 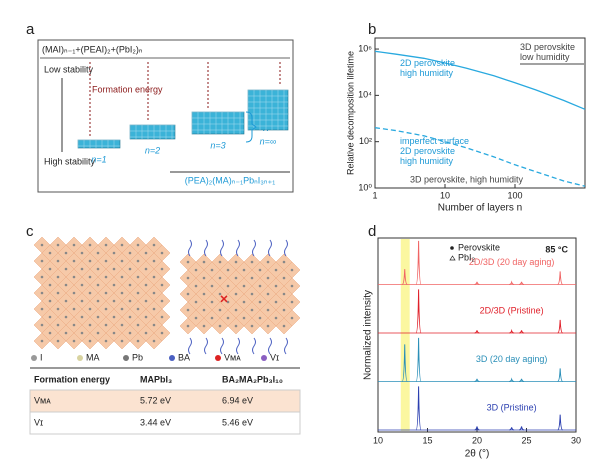 What do you see at coordinates (365, 48) in the screenshot?
I see `y-tick-label: 10⁶` at bounding box center [365, 48].